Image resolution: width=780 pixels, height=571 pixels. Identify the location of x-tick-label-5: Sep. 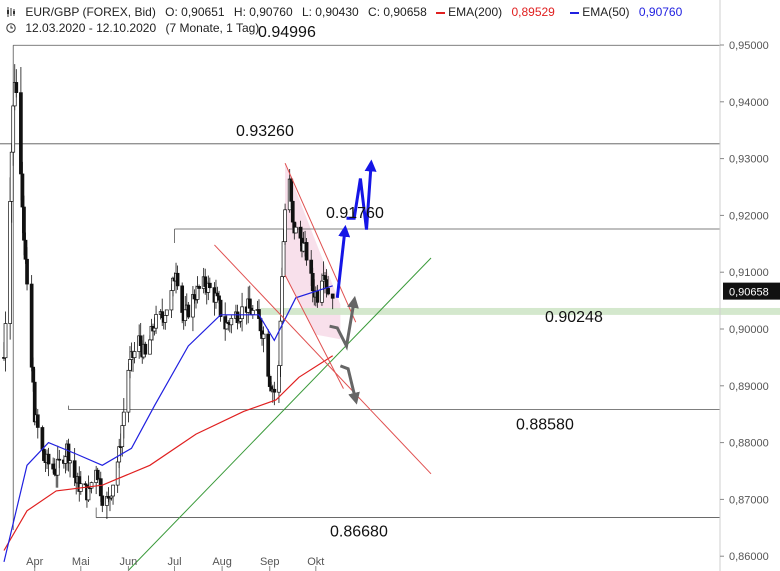
(270, 562).